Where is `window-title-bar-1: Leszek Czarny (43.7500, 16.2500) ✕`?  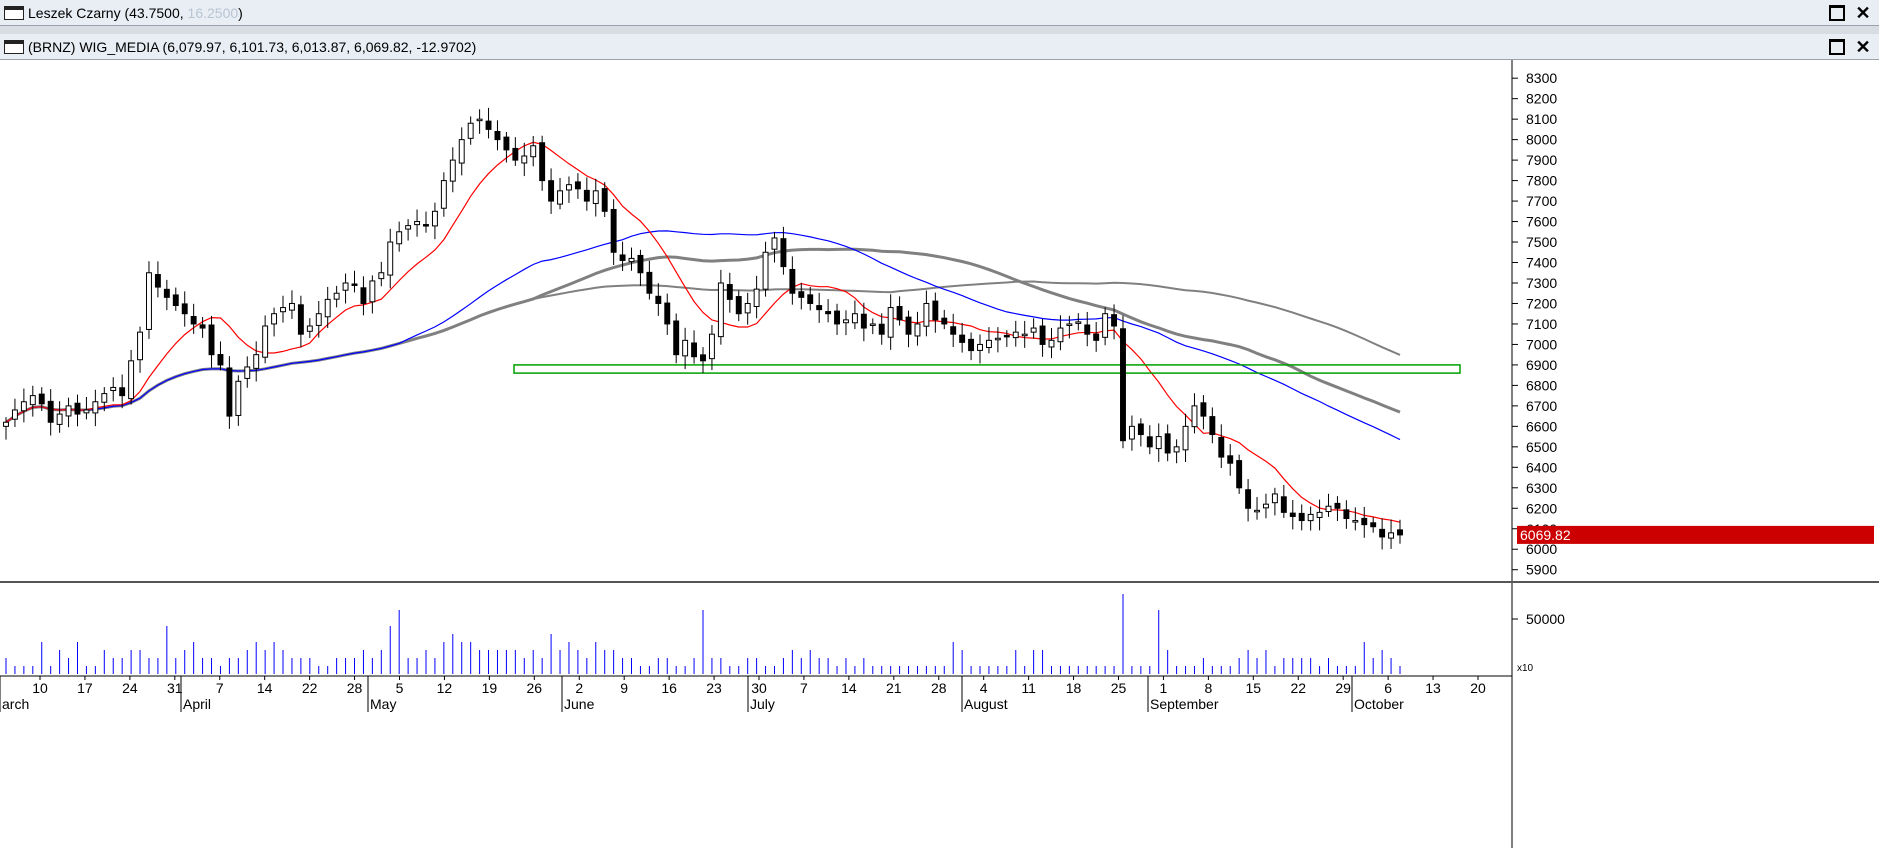
window-title-bar-1: Leszek Czarny (43.7500, 16.2500) ✕ is located at coordinates (939, 13).